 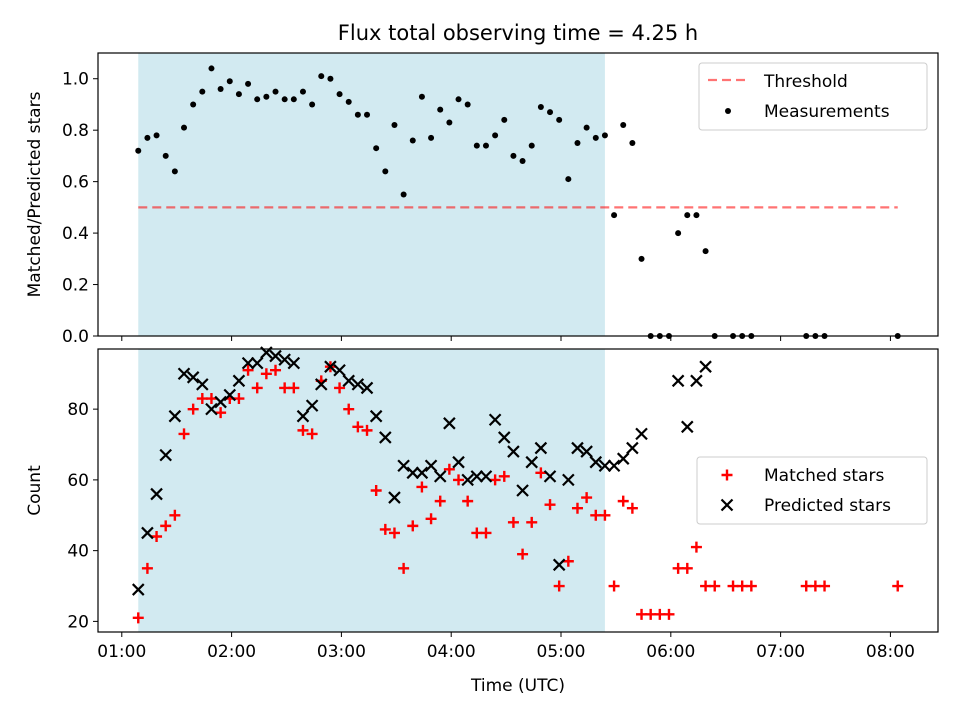 I want to click on y-axis-label: Count, so click(x=35, y=490).